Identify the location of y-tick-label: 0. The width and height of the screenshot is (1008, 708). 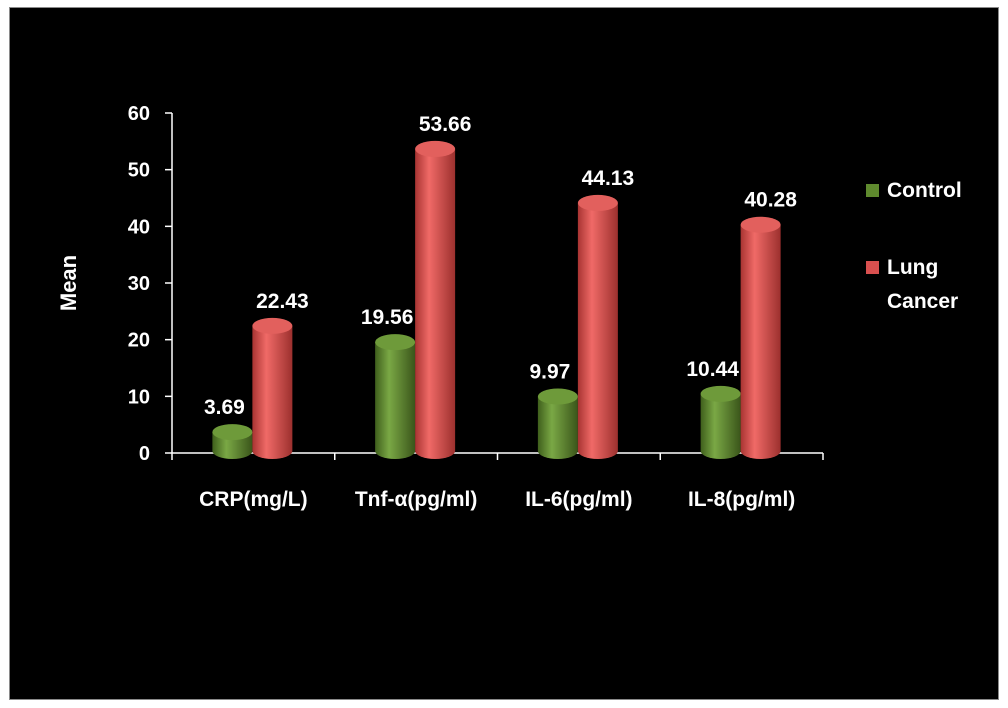
(144, 454).